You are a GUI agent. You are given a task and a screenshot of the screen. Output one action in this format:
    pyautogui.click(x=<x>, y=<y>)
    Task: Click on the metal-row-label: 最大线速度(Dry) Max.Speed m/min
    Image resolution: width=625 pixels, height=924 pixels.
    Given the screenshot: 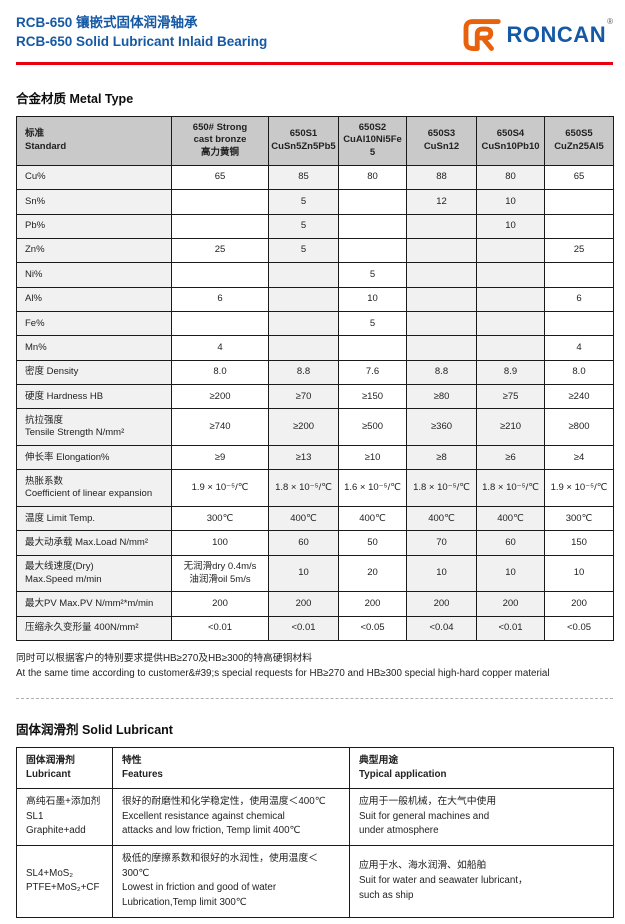 What is the action you would take?
    pyautogui.click(x=94, y=573)
    